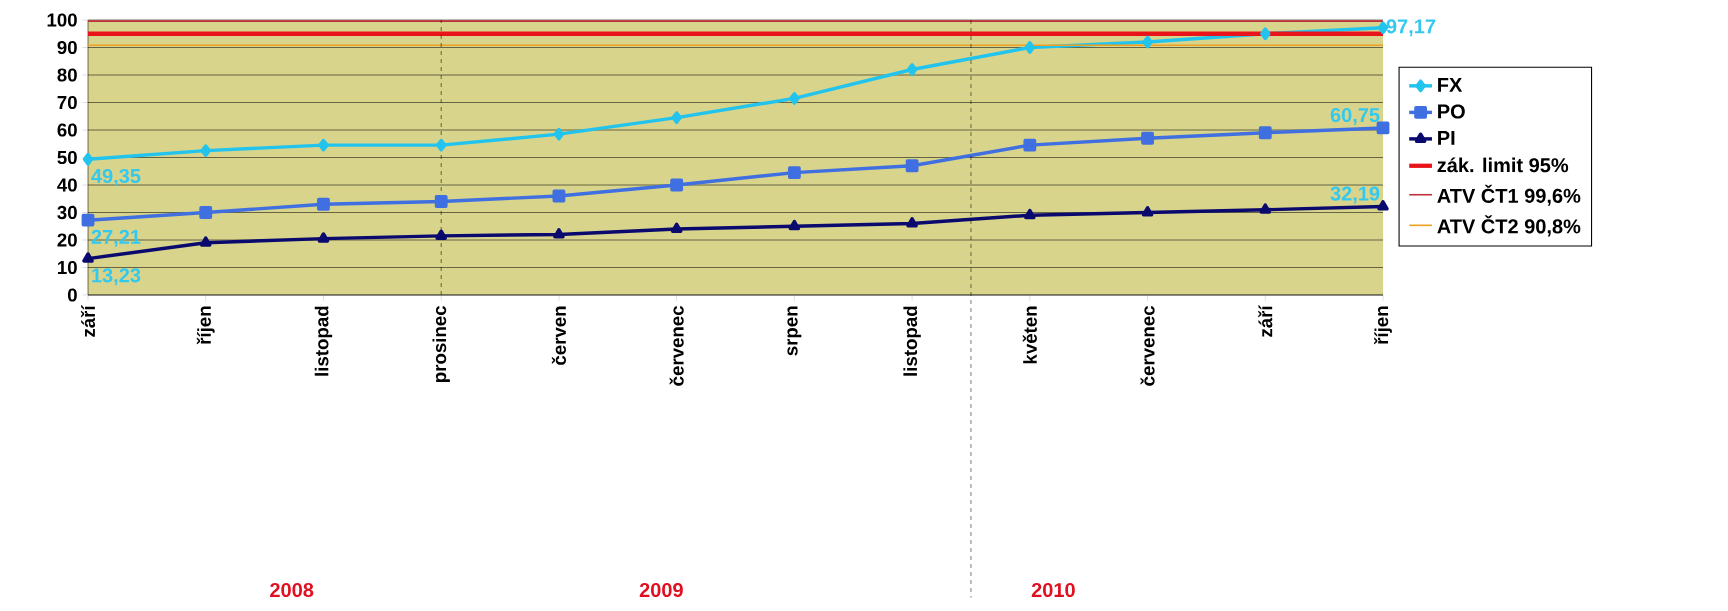  Describe the element at coordinates (1053, 590) in the screenshot. I see `text: 2010` at that location.